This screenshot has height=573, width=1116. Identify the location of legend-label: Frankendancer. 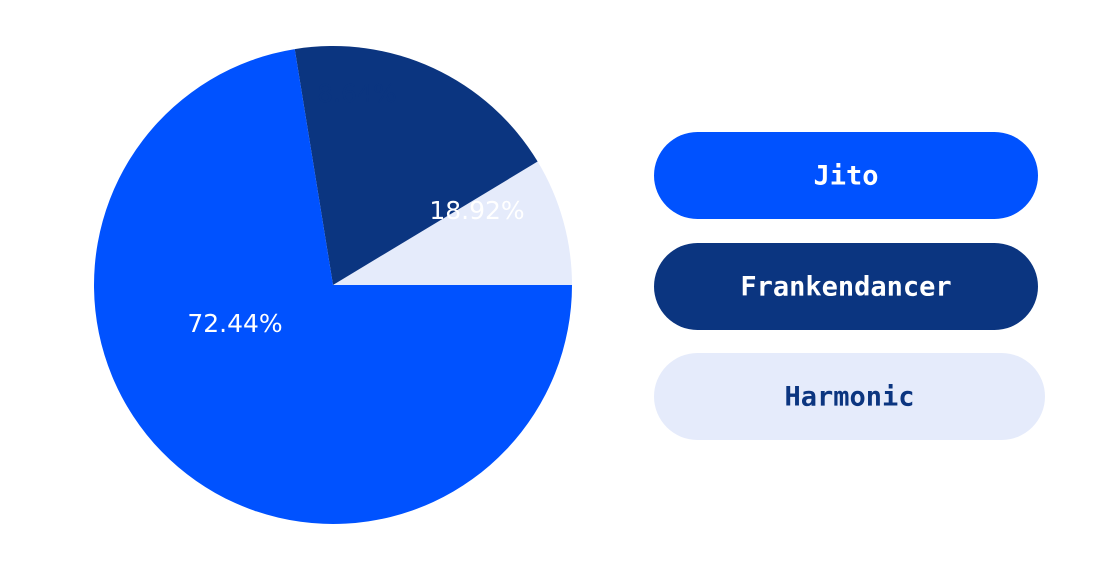
(845, 287).